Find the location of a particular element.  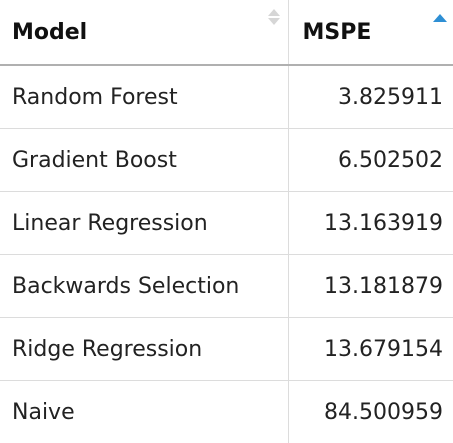

header-row: Model MSPE is located at coordinates (226, 32).